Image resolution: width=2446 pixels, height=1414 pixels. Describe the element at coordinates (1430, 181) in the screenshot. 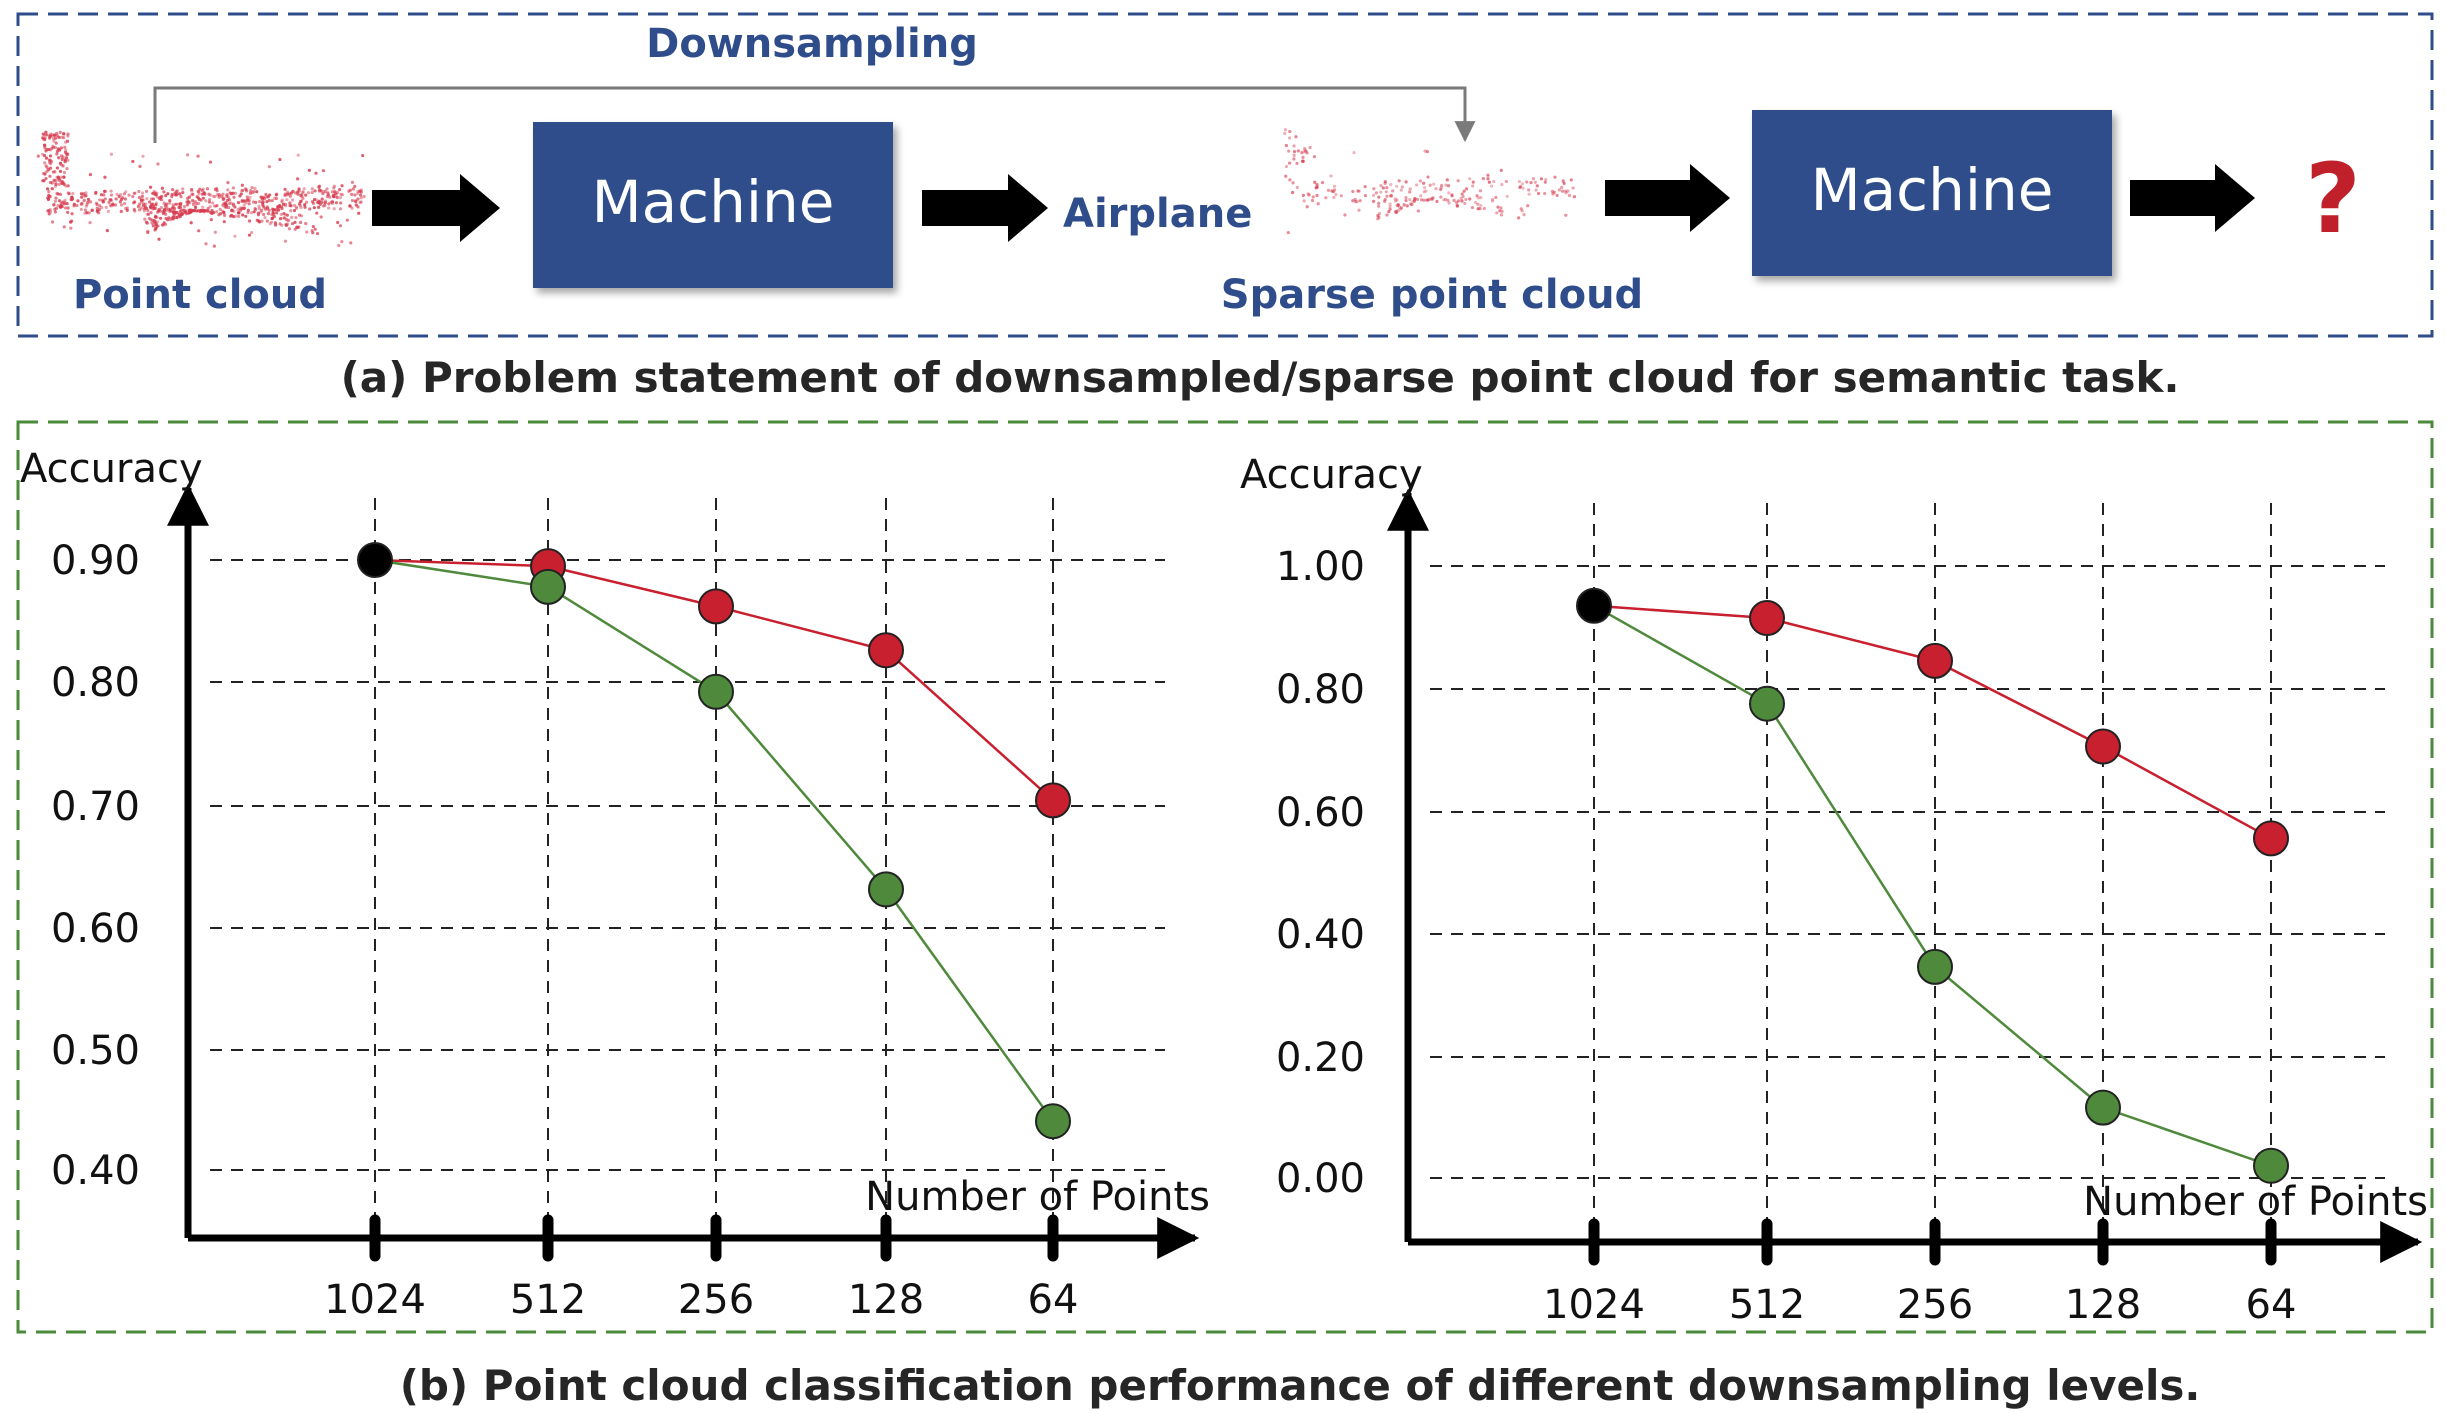

I see `sparse-point-cloud` at that location.